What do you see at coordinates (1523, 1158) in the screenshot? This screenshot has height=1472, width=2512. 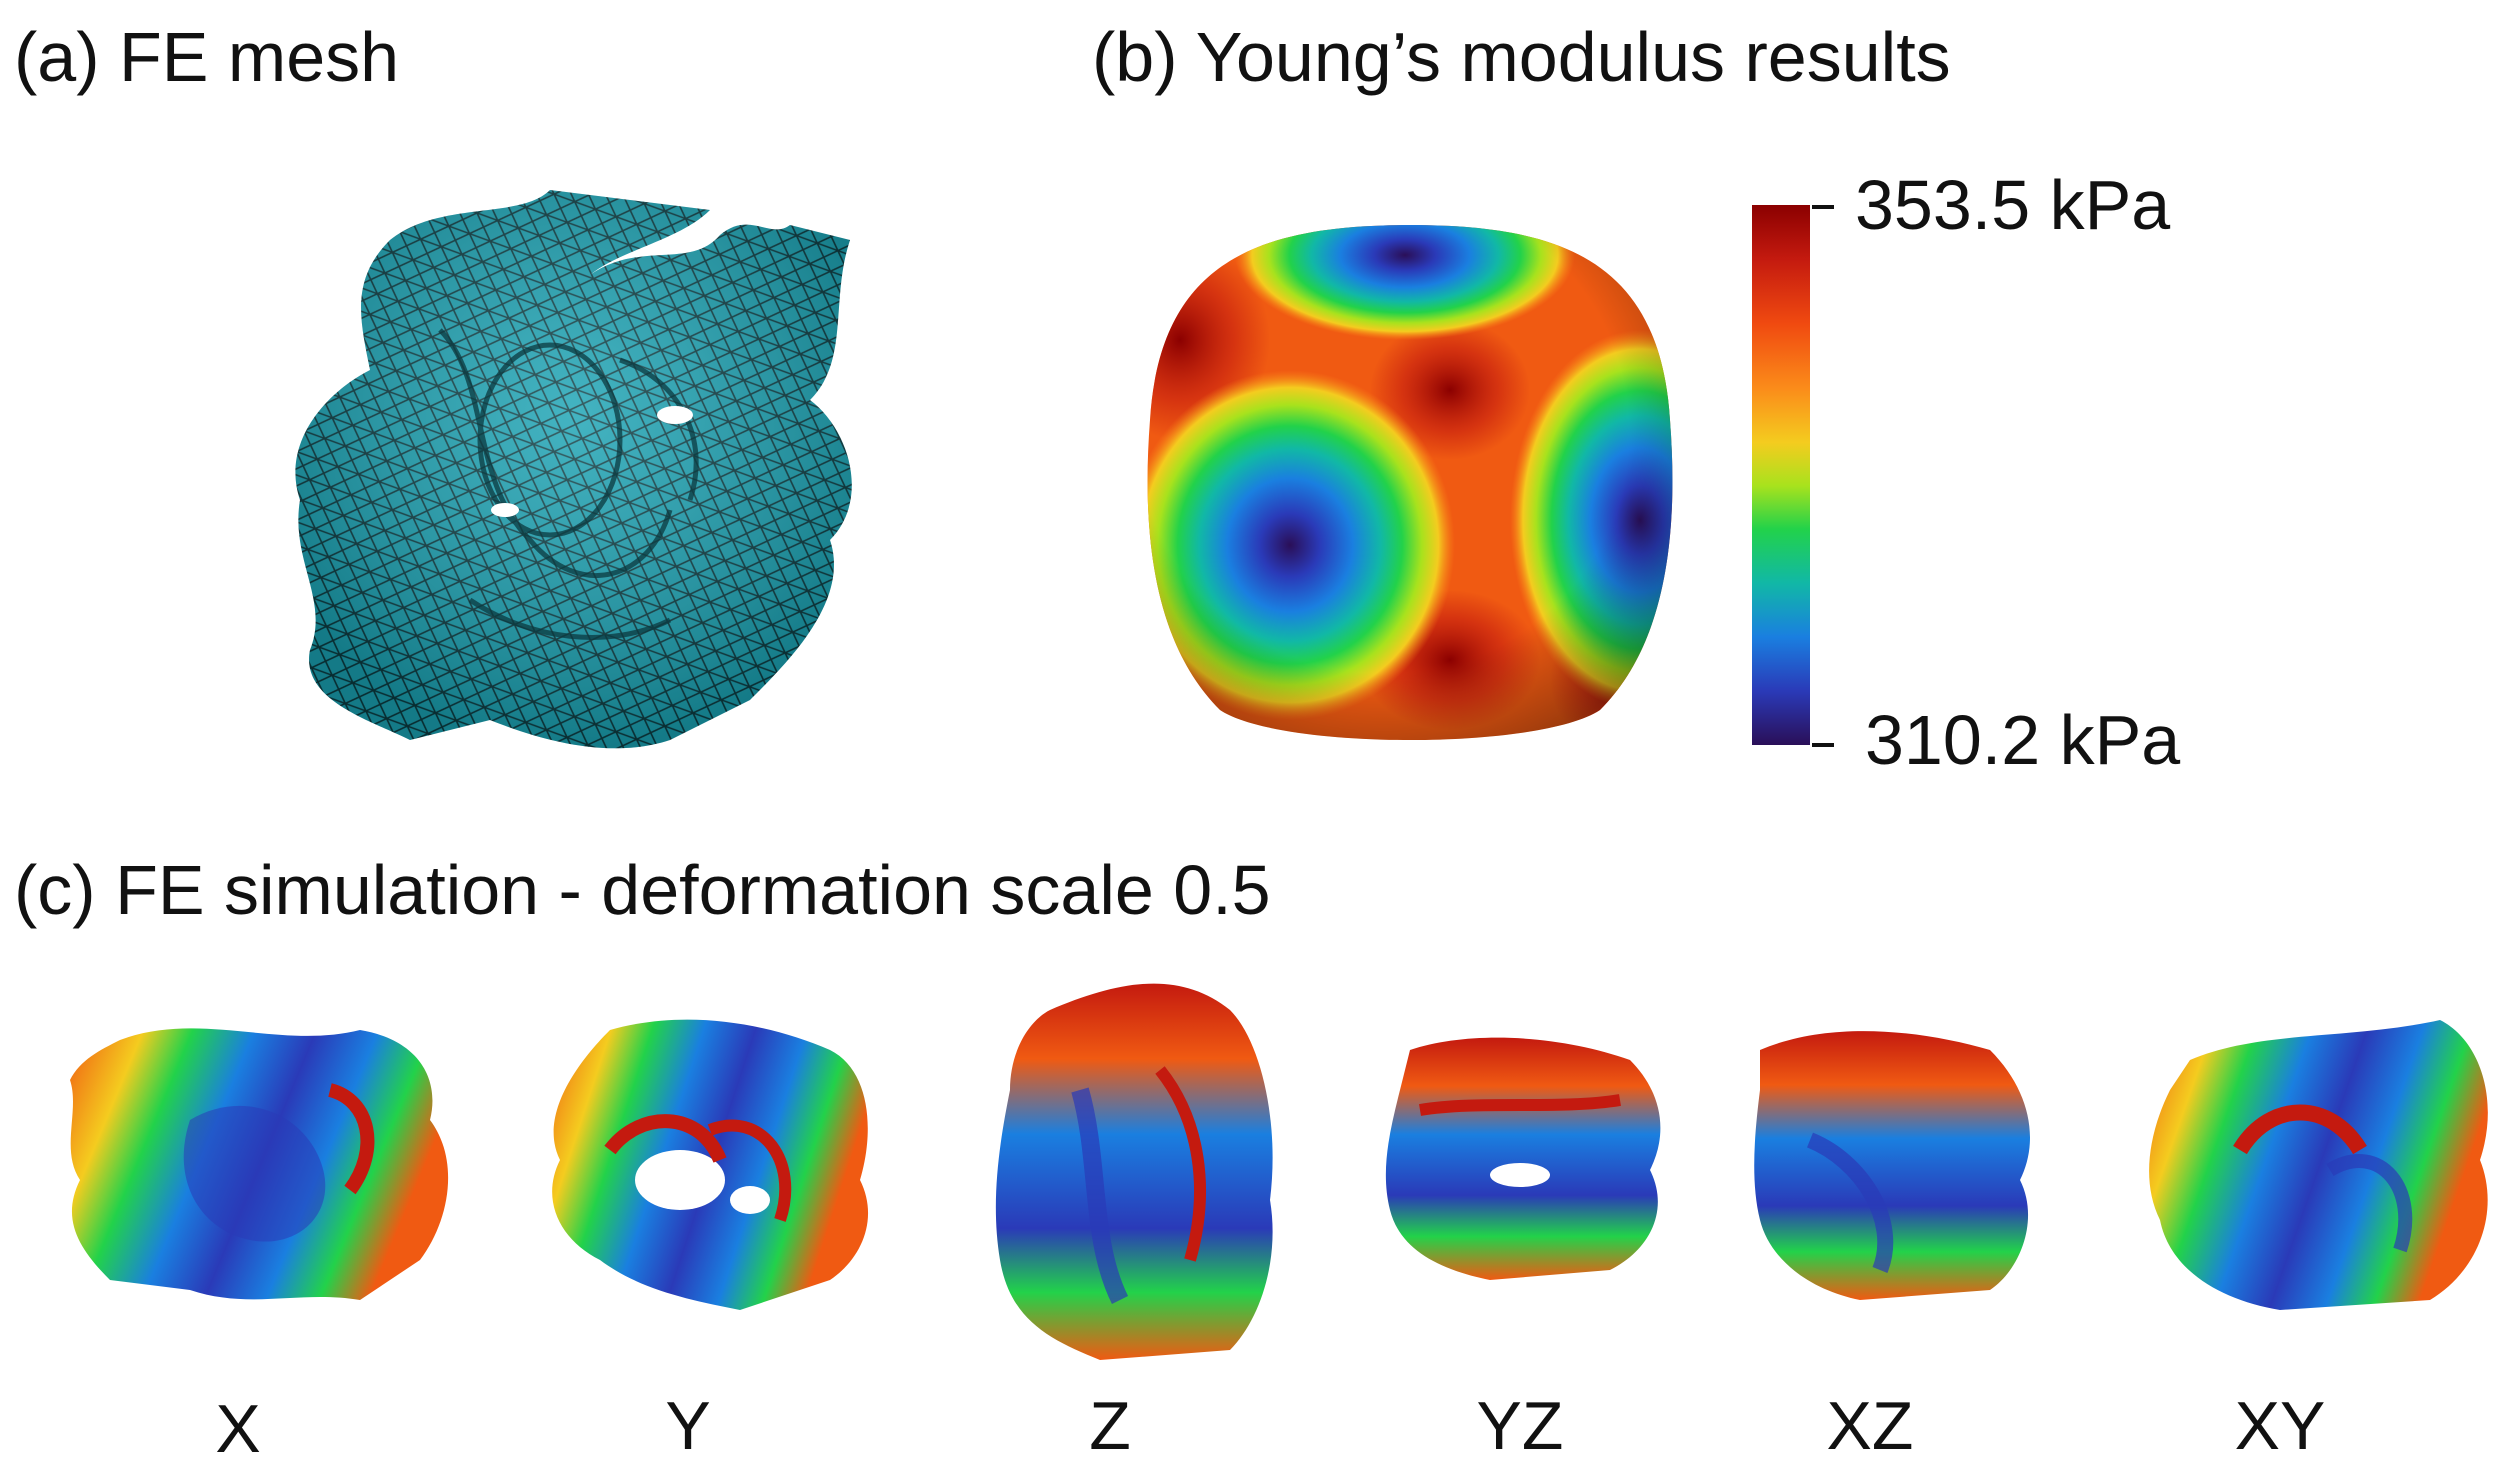 I see `deformed-shape-yz` at bounding box center [1523, 1158].